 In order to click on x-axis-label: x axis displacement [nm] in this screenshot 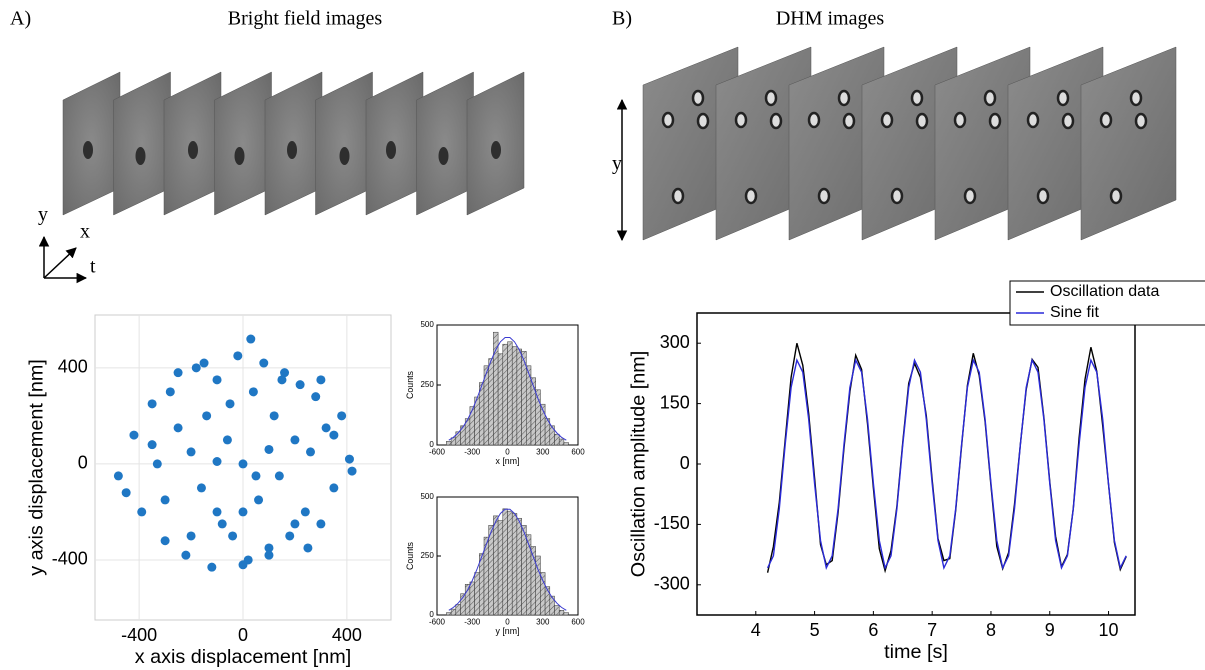, I will do `click(243, 657)`.